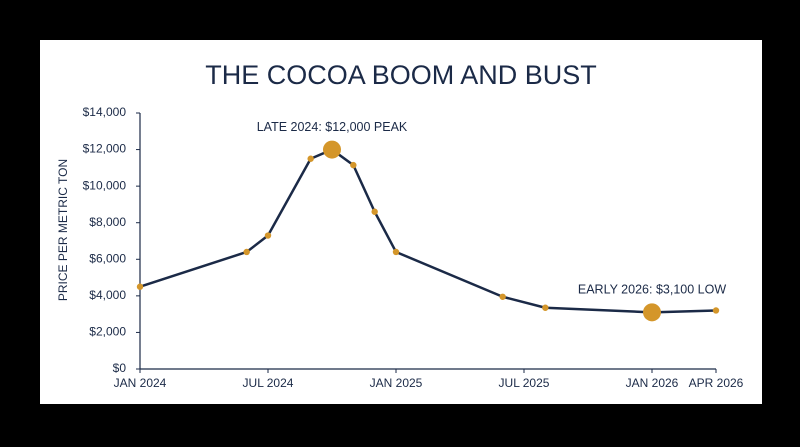 This screenshot has height=447, width=800. I want to click on y-tick-label: $12,000, so click(105, 149).